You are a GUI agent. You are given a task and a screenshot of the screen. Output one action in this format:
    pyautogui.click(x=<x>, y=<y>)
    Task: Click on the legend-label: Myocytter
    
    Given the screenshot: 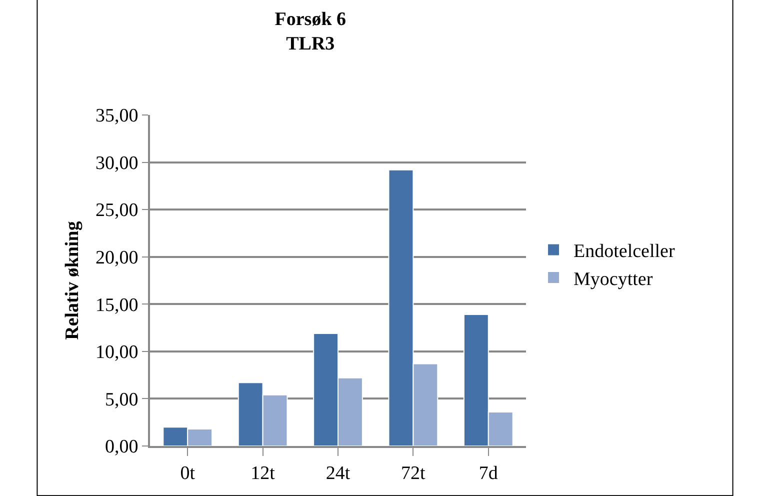 What is the action you would take?
    pyautogui.click(x=614, y=279)
    